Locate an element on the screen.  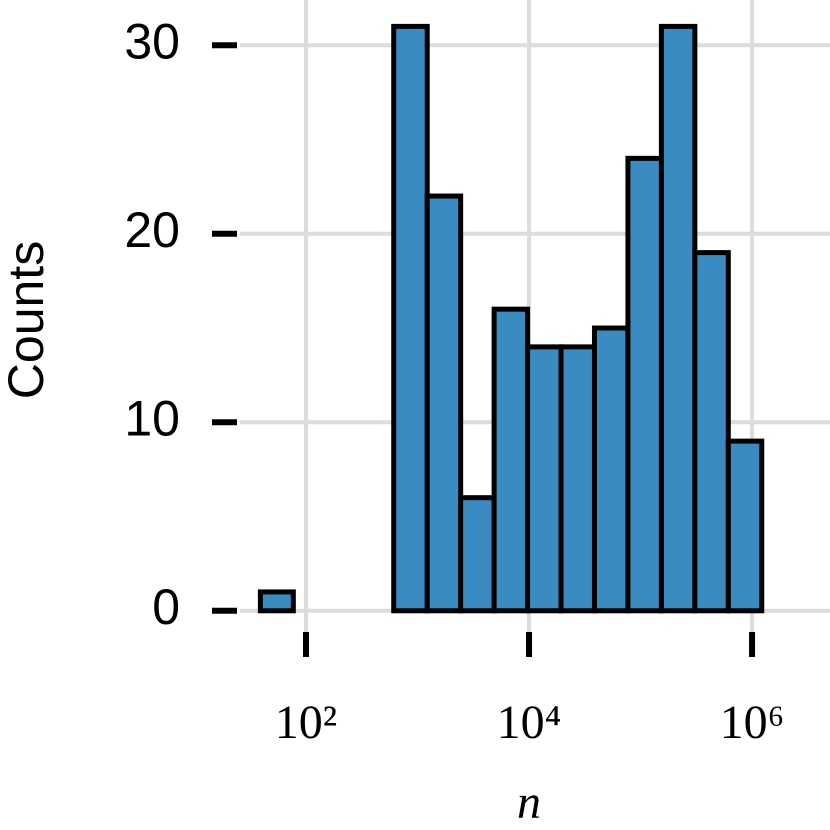
y-tick-label: 20 is located at coordinates (152, 230).